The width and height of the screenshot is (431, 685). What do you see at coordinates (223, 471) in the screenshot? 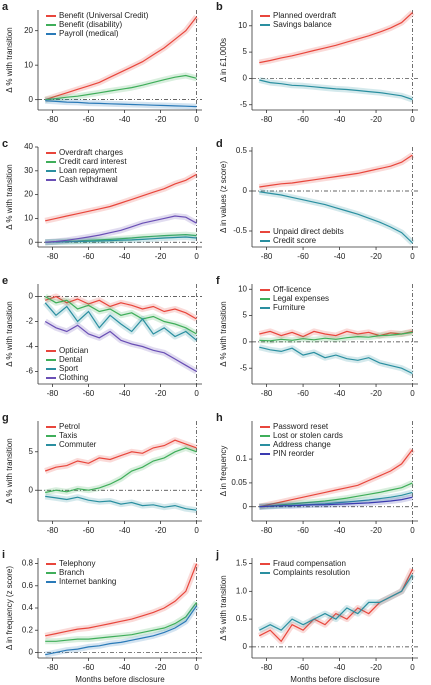
I see `y-axis-label: Δ in frequency` at bounding box center [223, 471].